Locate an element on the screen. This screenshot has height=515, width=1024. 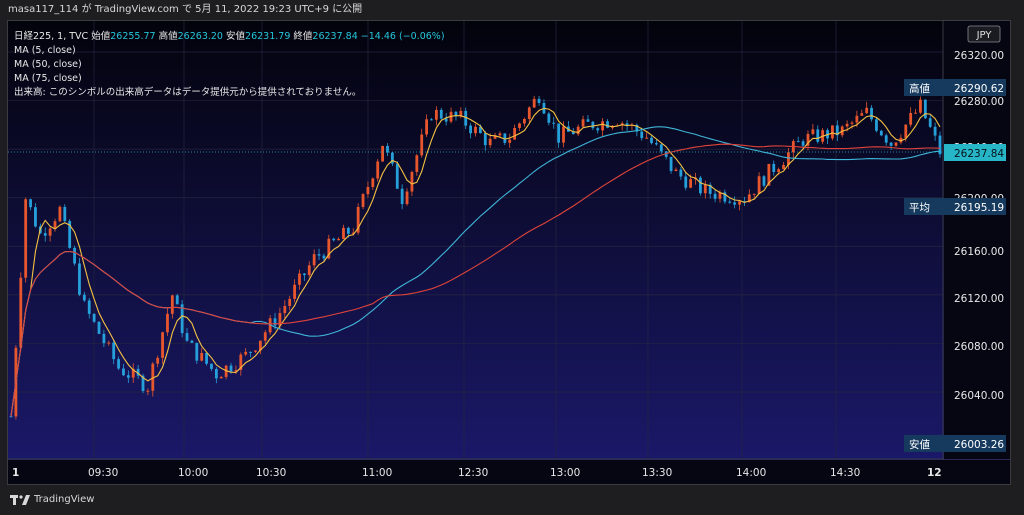
publish-time: 19:23 UTC+9 is located at coordinates (295, 9).